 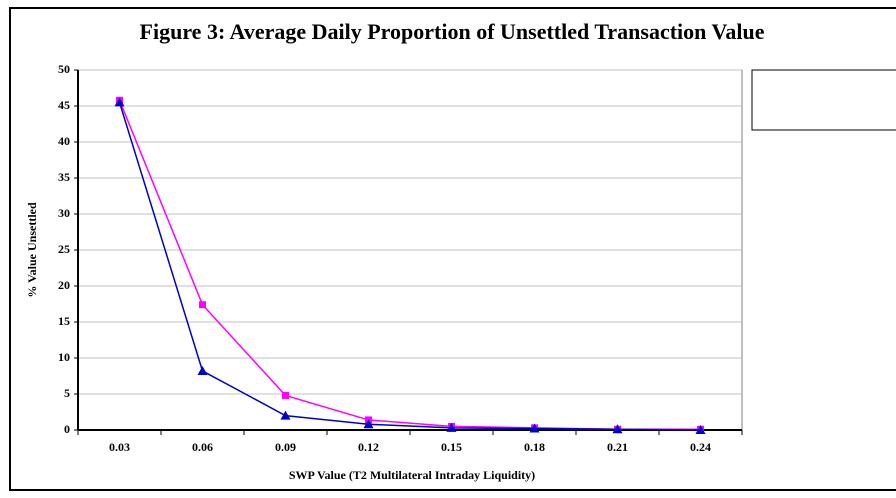 I want to click on x-tick-label: 0.03, so click(x=119, y=447).